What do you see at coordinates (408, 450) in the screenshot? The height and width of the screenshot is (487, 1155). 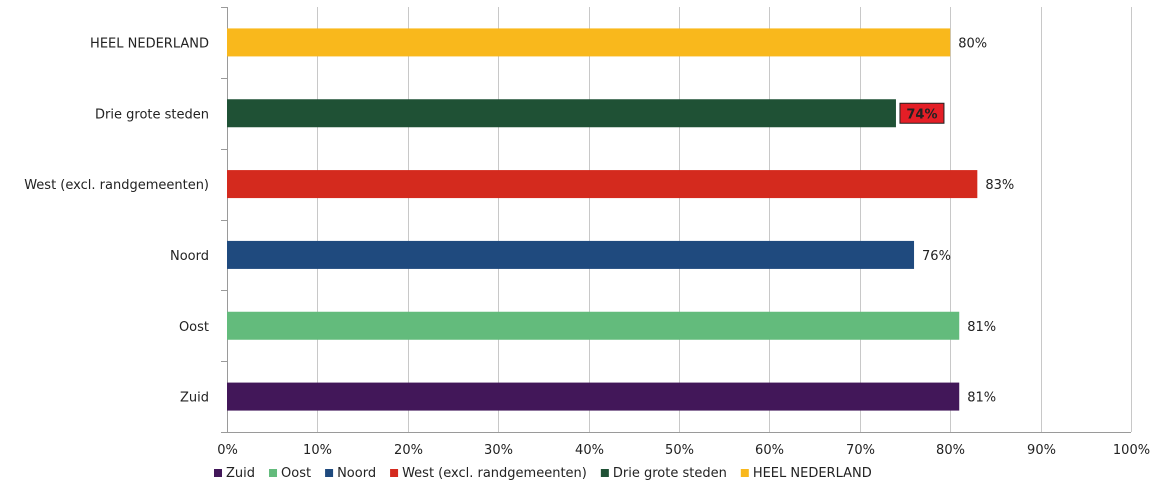 I see `x-tick-label: 20%` at bounding box center [408, 450].